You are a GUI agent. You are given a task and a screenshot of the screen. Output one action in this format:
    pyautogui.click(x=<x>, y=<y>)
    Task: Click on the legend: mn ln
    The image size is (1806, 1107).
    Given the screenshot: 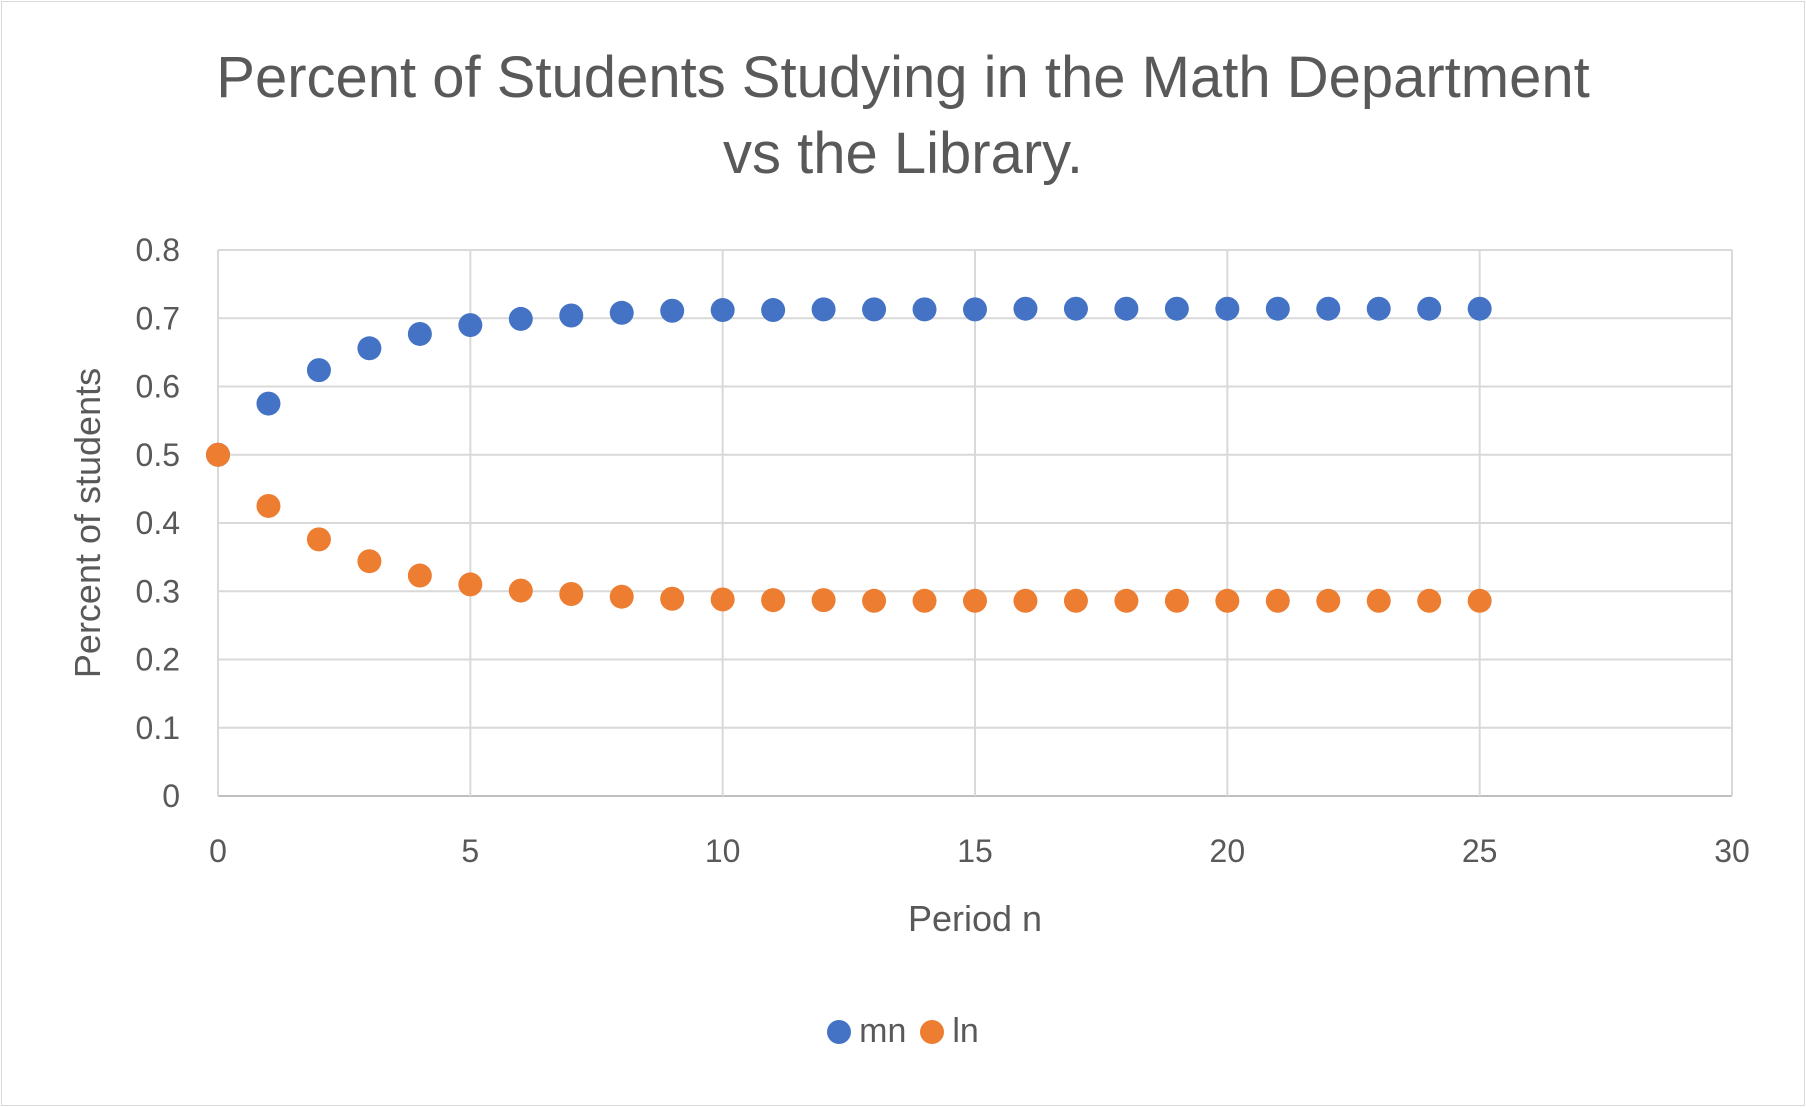 What is the action you would take?
    pyautogui.click(x=903, y=1031)
    